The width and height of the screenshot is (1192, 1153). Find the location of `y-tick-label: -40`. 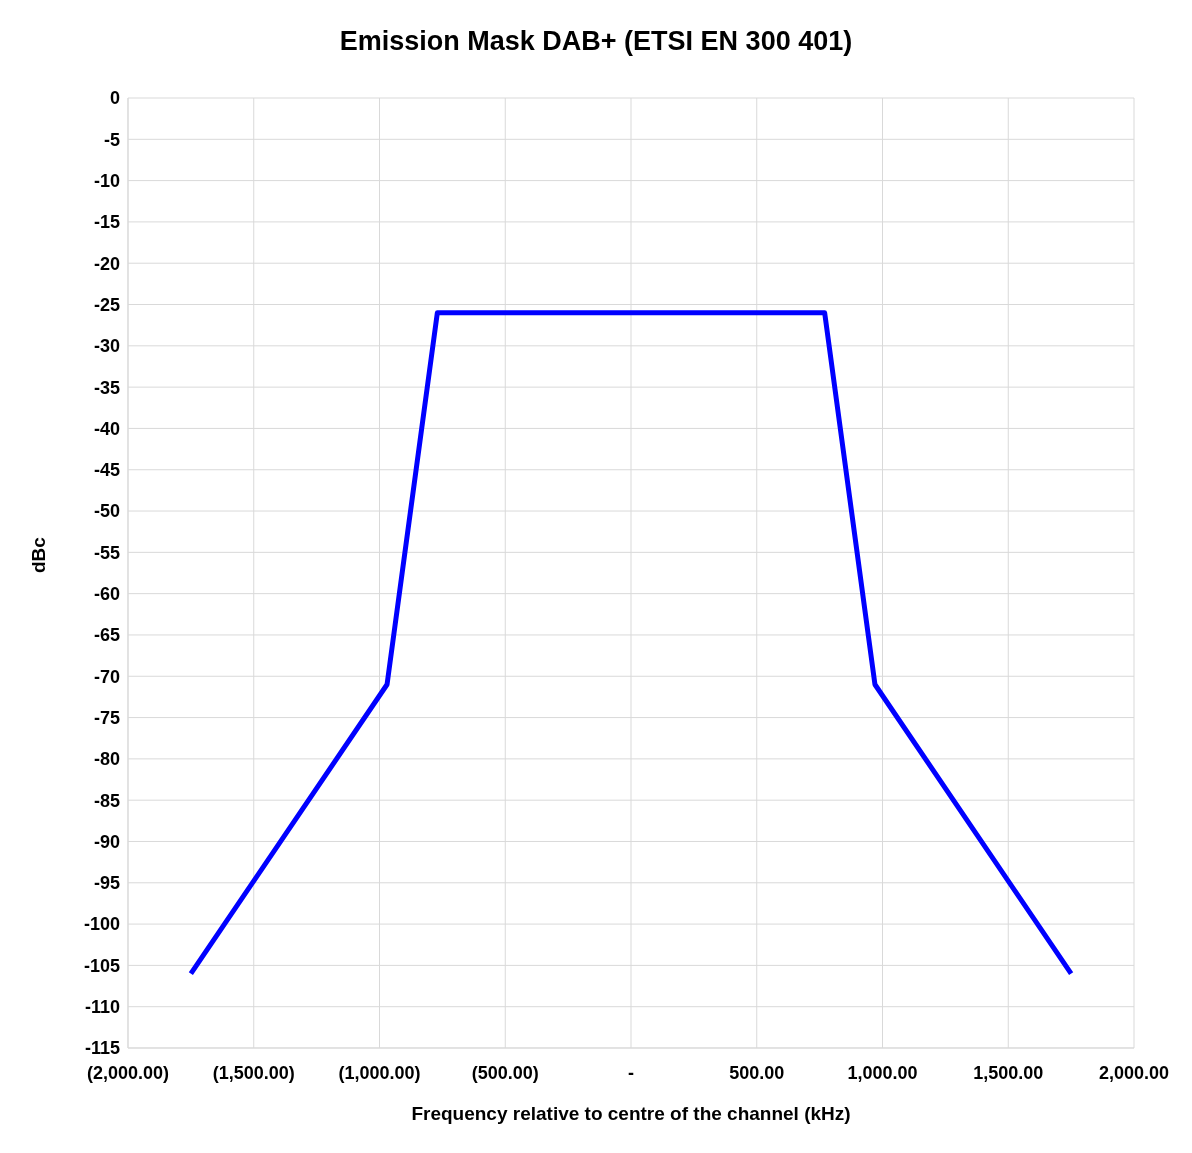

y-tick-label: -40 is located at coordinates (106, 428).